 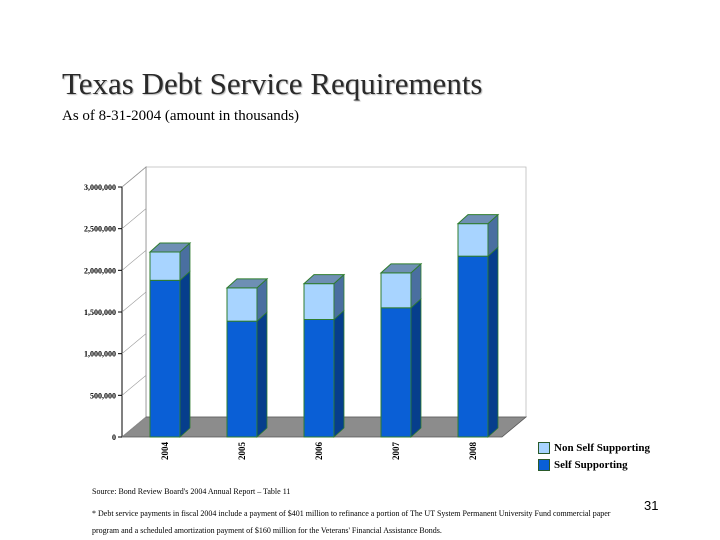 I want to click on slide-subtitle: As of 8-31-2004 (amount in thousands), so click(x=181, y=116).